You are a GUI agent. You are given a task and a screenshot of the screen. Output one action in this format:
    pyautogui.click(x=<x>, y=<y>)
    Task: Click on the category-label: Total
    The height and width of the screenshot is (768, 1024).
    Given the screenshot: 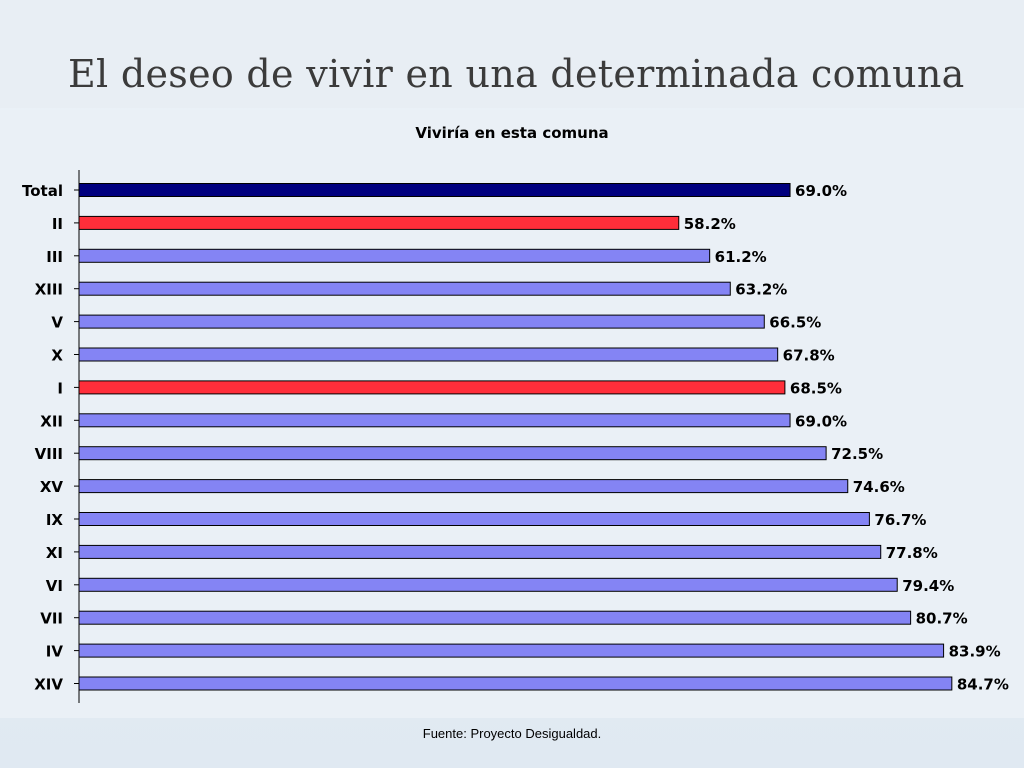 What is the action you would take?
    pyautogui.click(x=42, y=191)
    